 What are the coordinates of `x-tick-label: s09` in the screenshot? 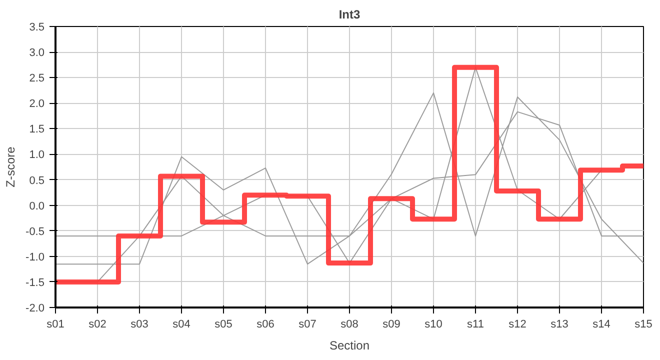 It's located at (391, 324).